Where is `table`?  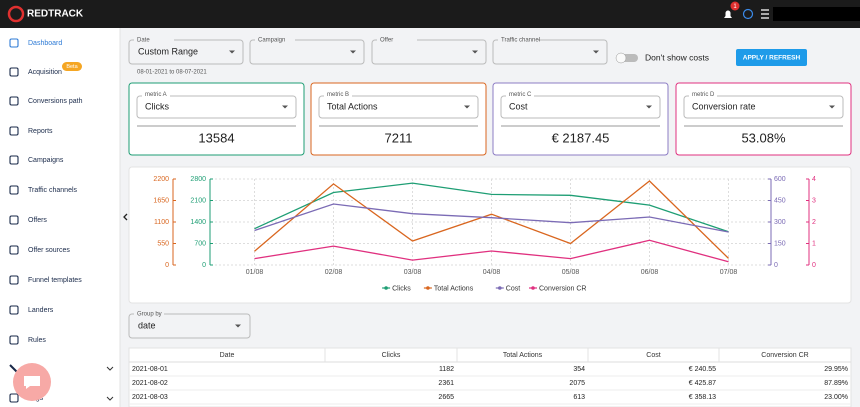 table is located at coordinates (490, 377).